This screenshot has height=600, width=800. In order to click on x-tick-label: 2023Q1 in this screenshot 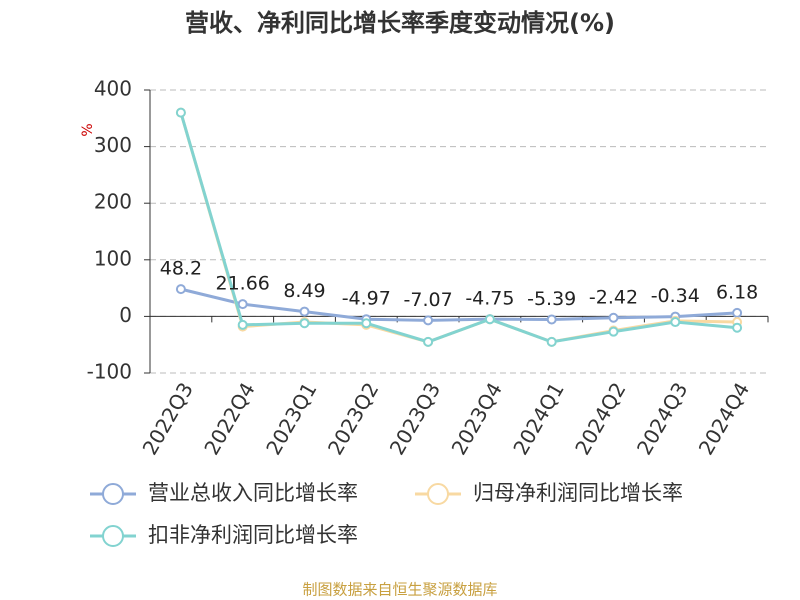, I will do `click(291, 418)`.